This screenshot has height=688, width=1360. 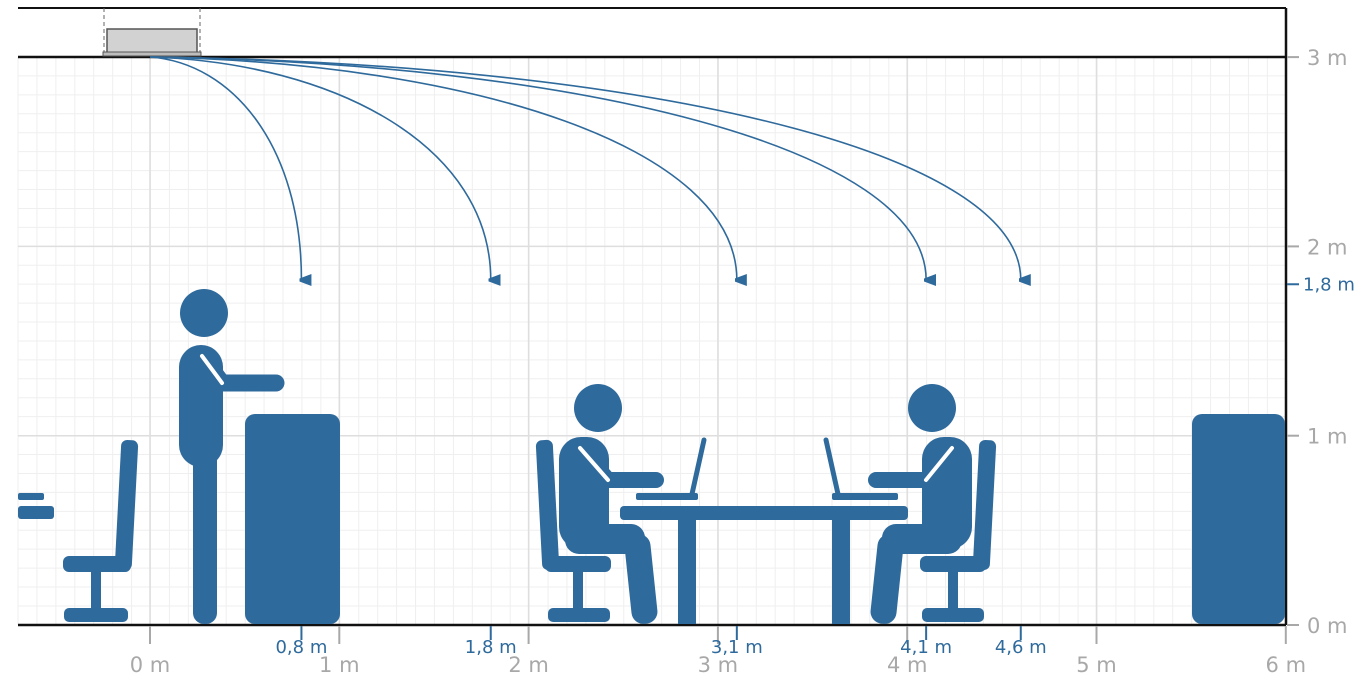 What do you see at coordinates (1327, 626) in the screenshot?
I see `y-tick-label: 0 m` at bounding box center [1327, 626].